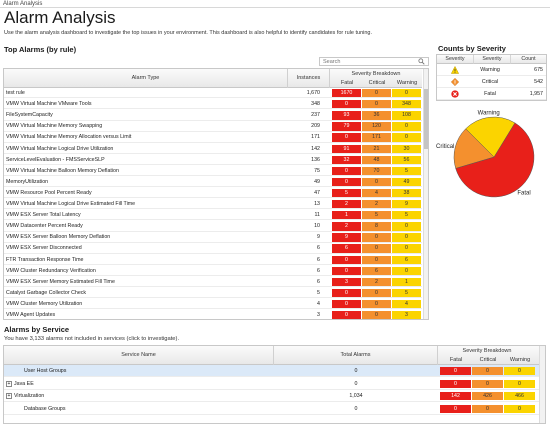  What do you see at coordinates (406, 115) in the screenshot?
I see `warning-cell: 108` at bounding box center [406, 115].